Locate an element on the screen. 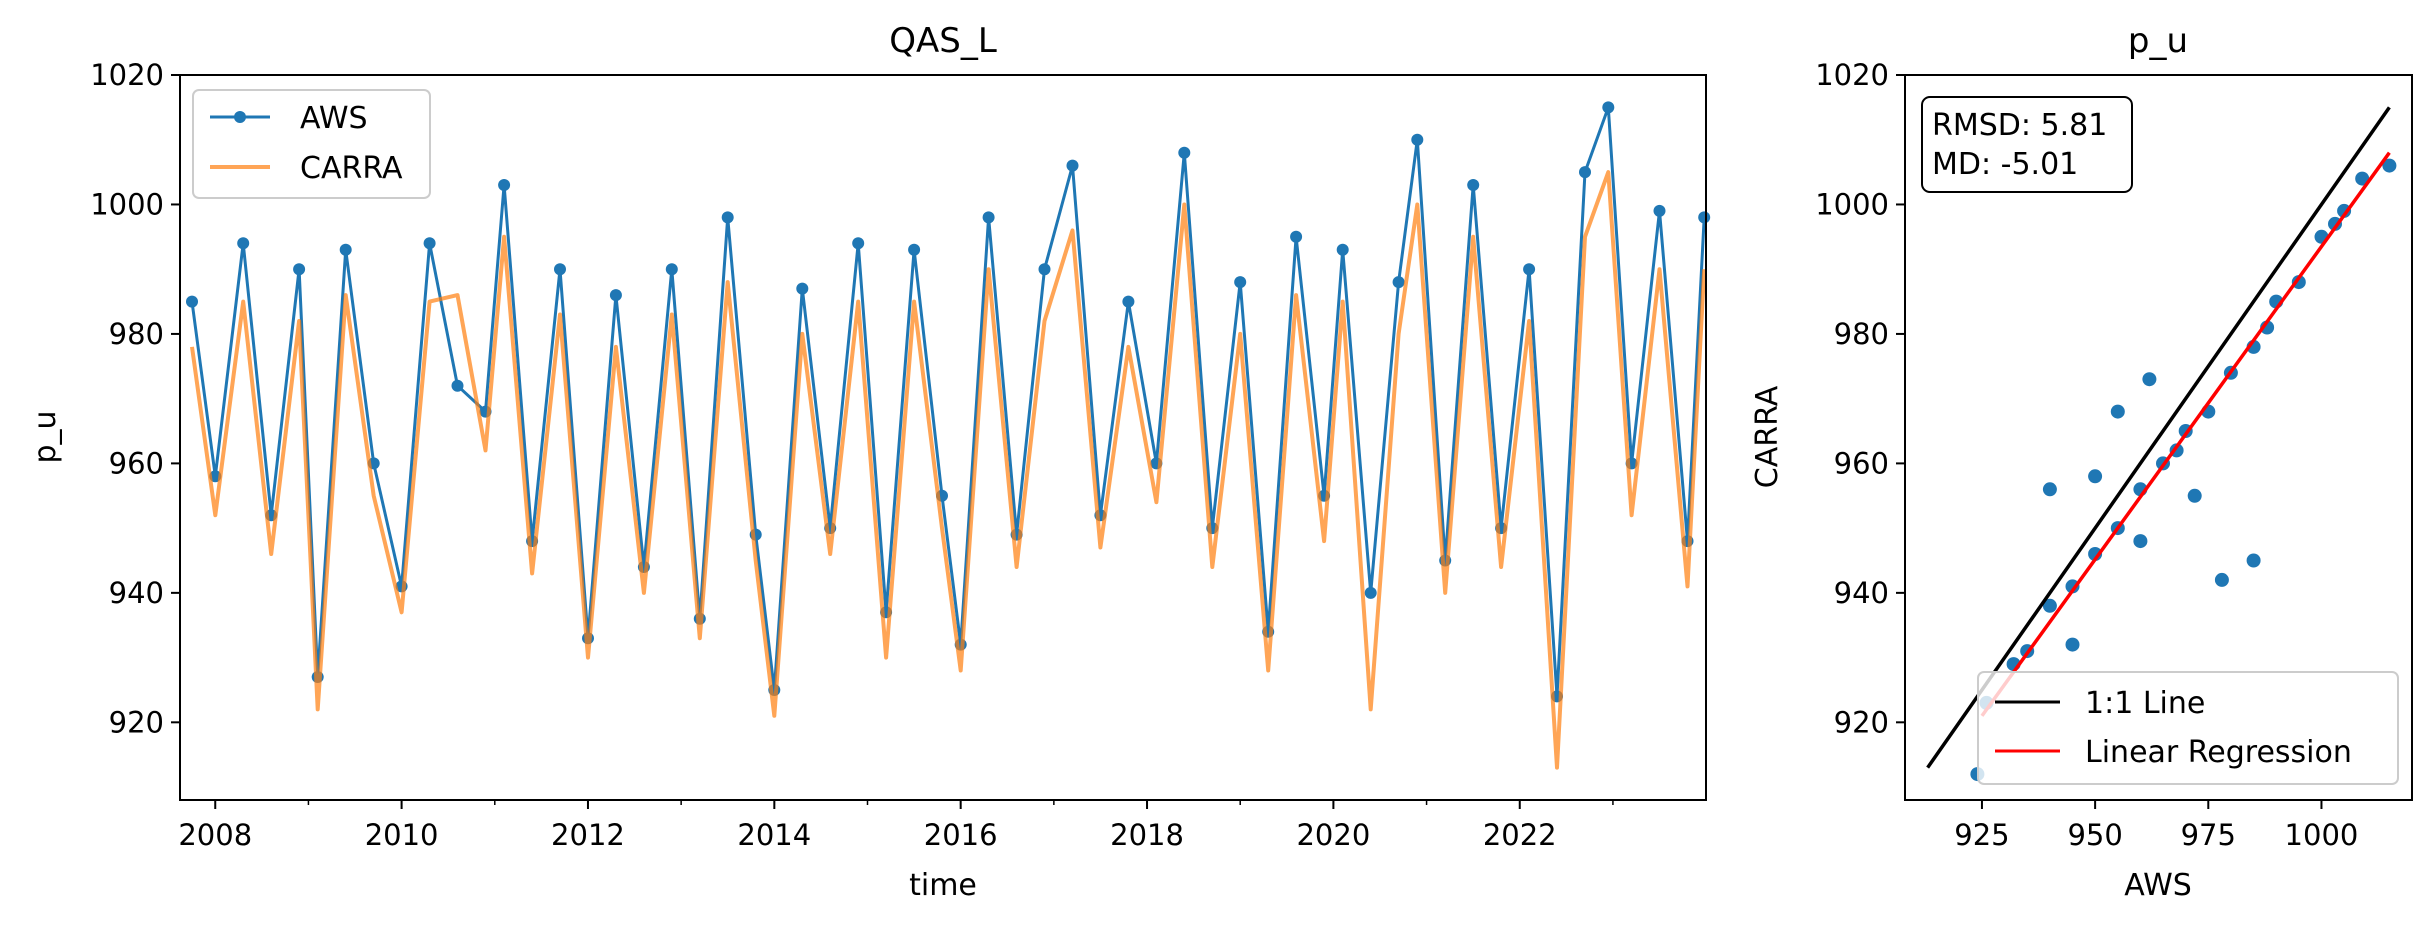  legend-entry-one-to-one: 1:1 Line is located at coordinates (2100, 703).